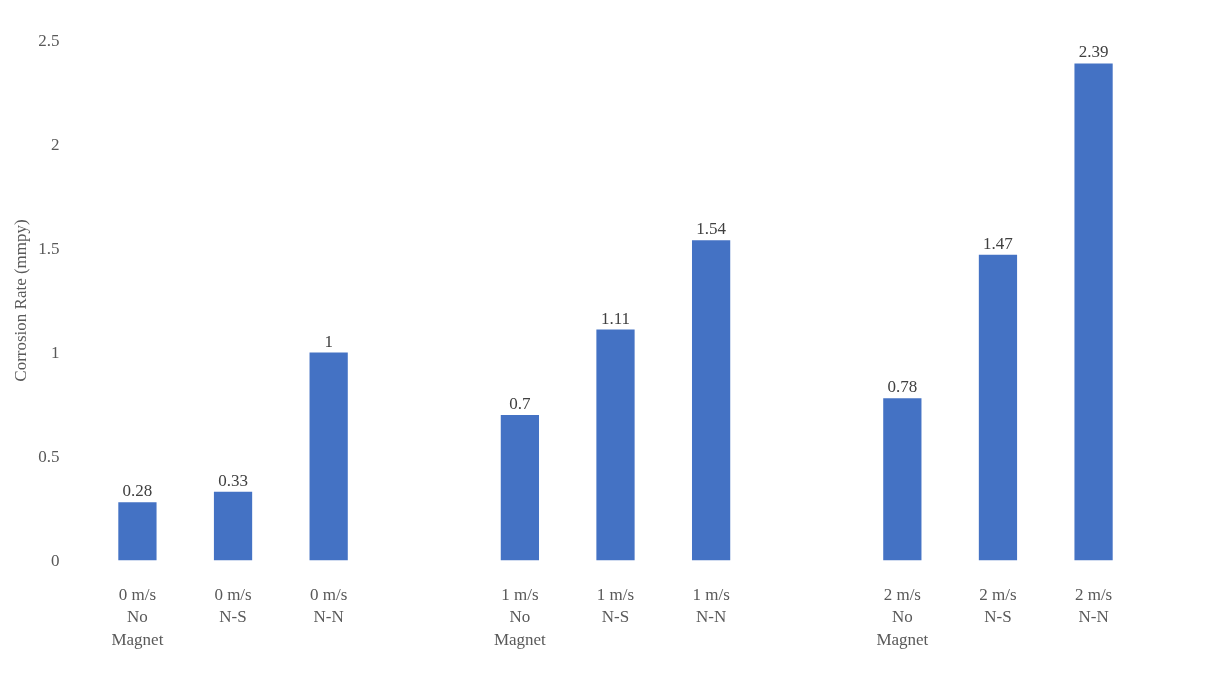 This screenshot has width=1218, height=687. I want to click on data-label: 1, so click(328, 341).